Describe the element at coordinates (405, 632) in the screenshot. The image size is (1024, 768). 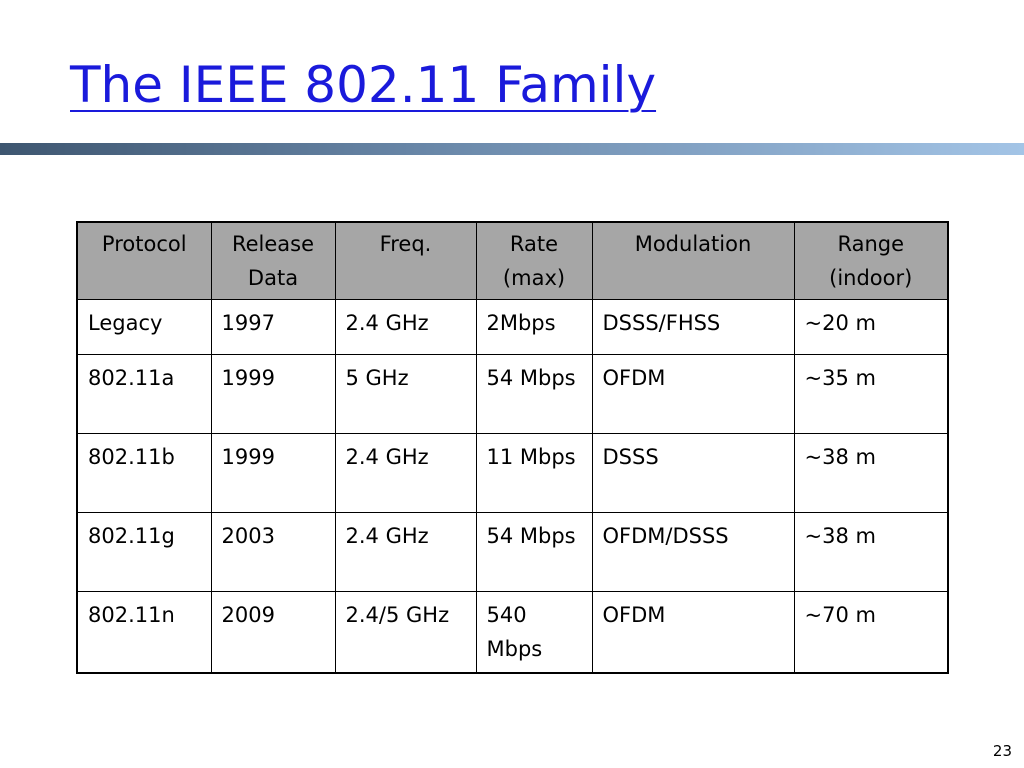
I see `cell-freq: 2.4/5 GHz` at that location.